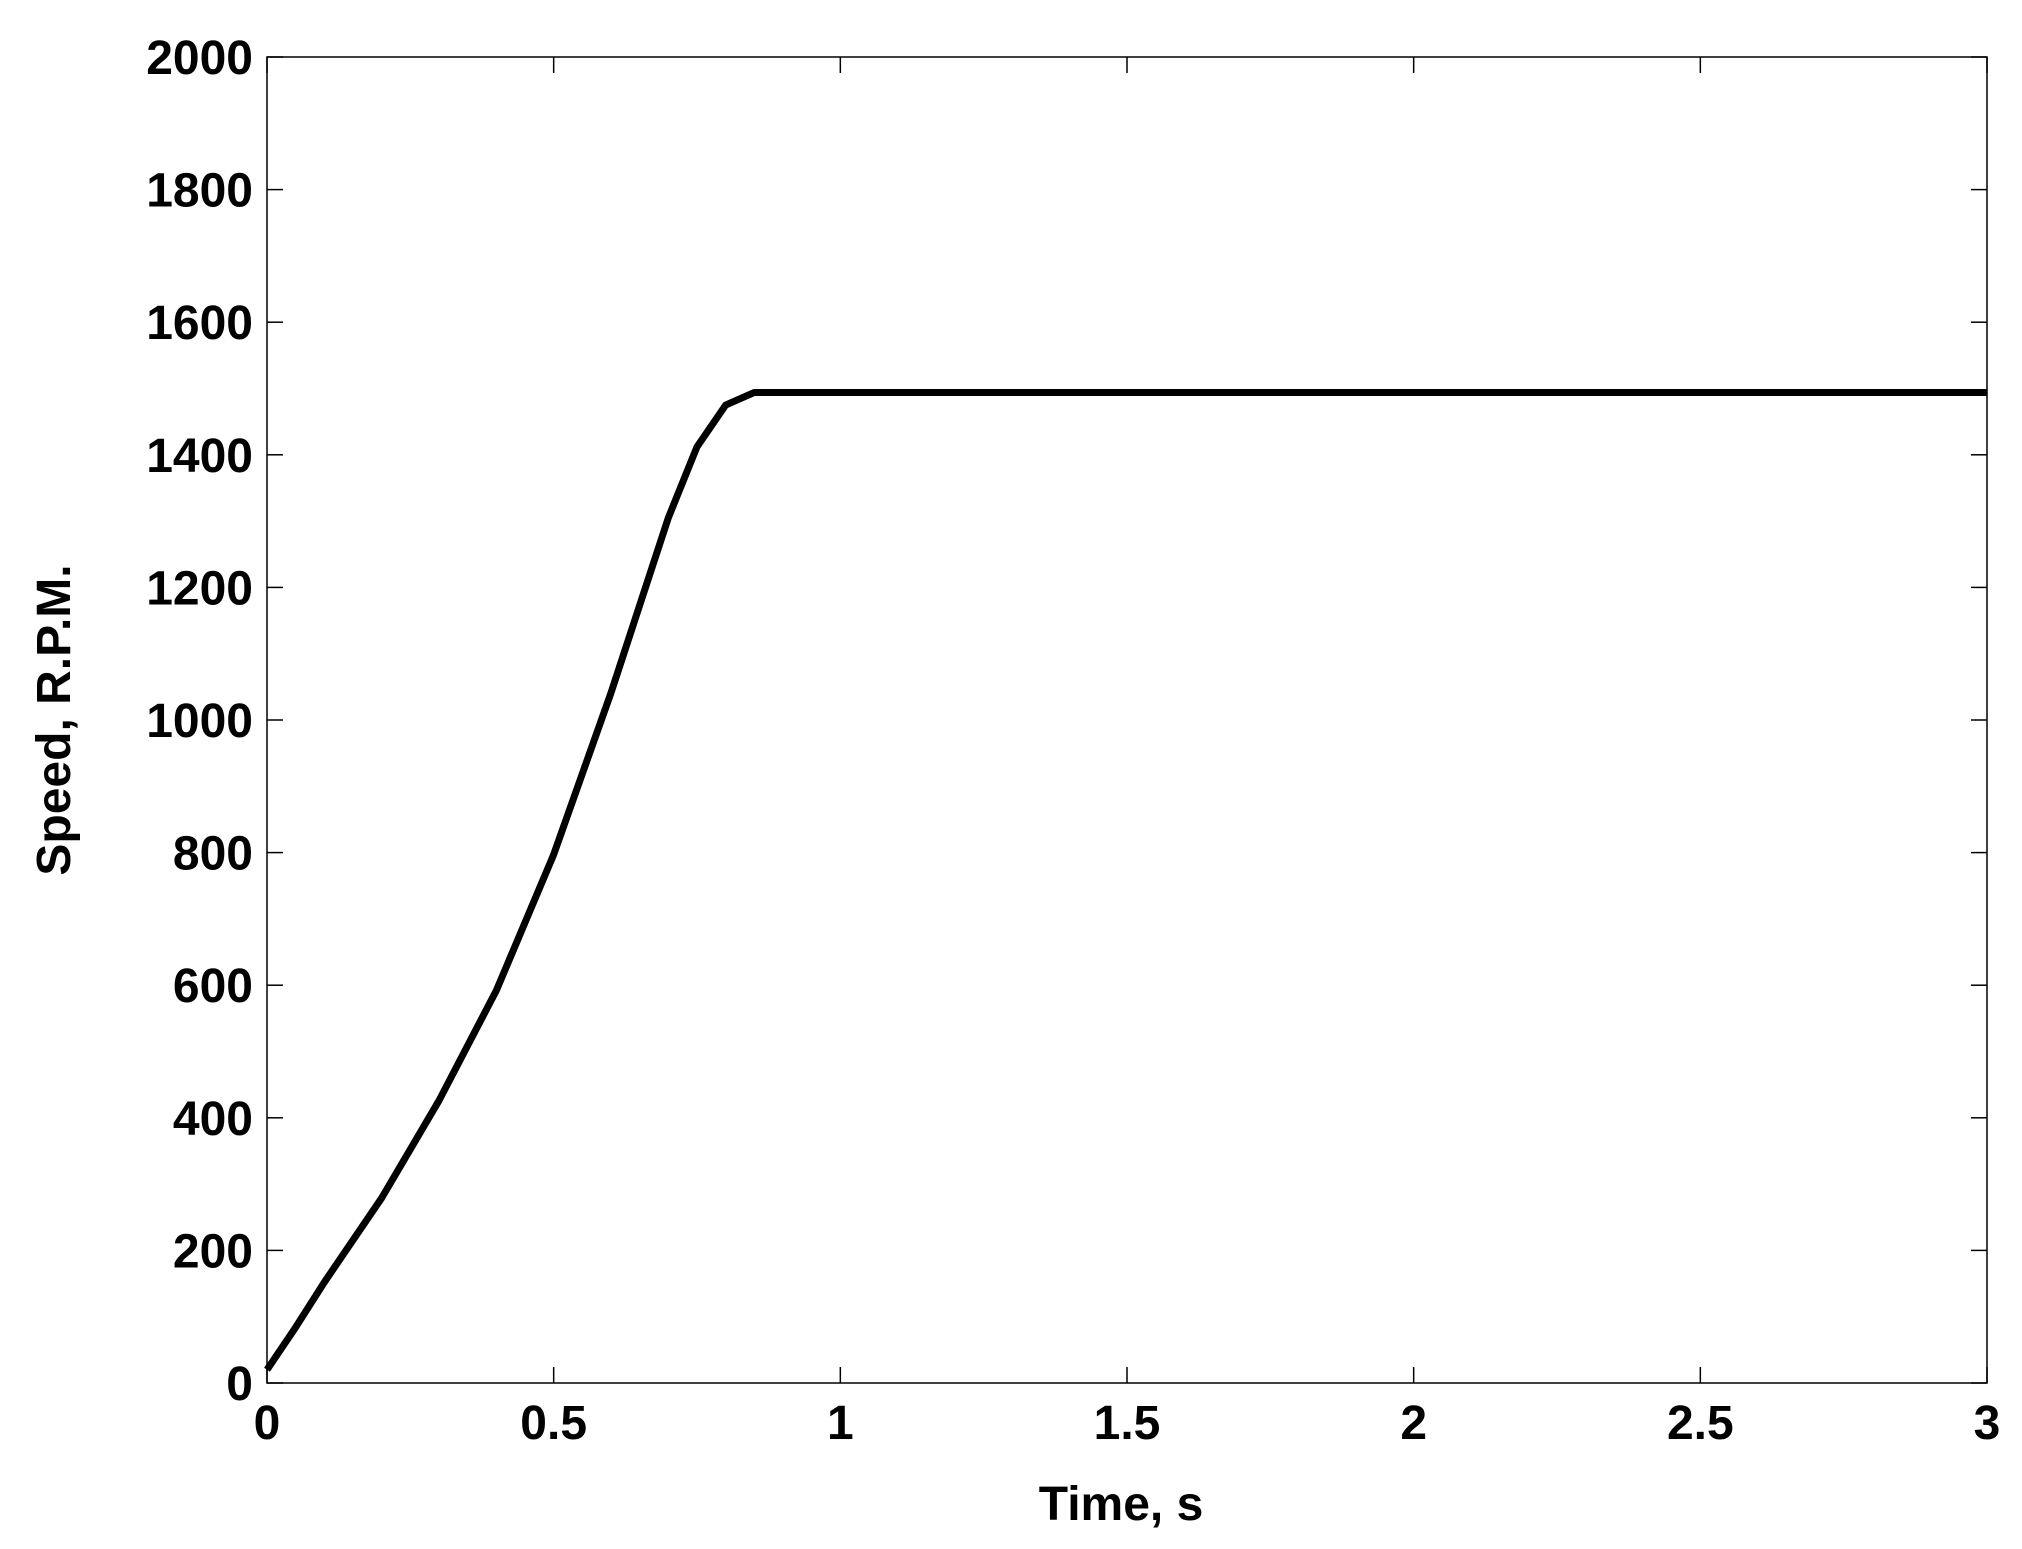 The height and width of the screenshot is (1549, 2022). What do you see at coordinates (213, 1251) in the screenshot?
I see `y-tick-label: 200` at bounding box center [213, 1251].